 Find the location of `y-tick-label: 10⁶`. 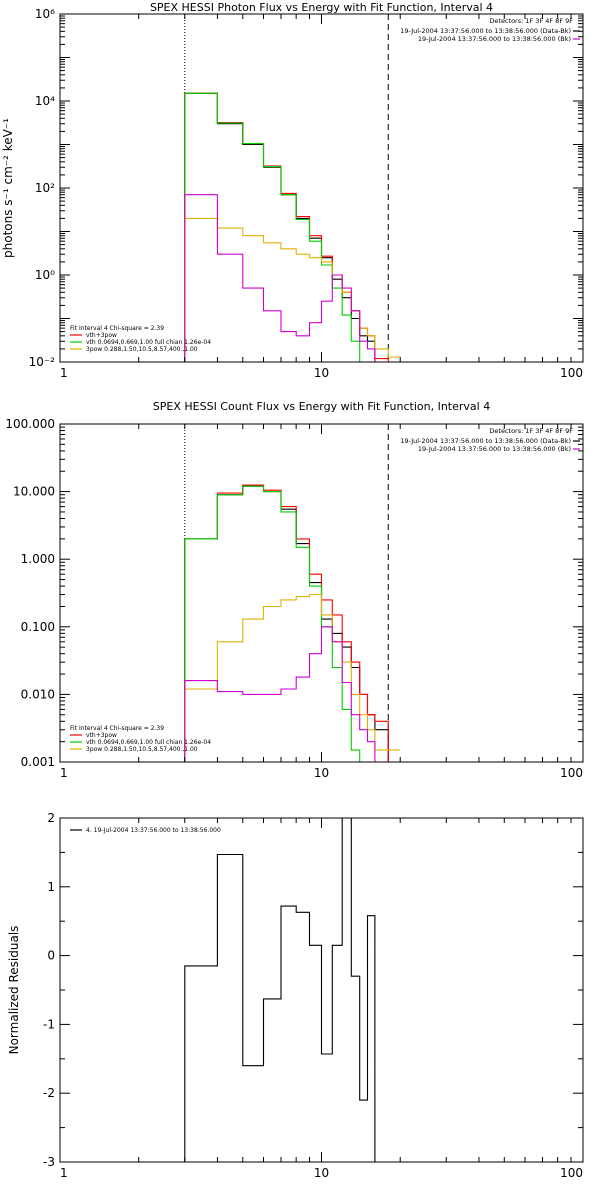

y-tick-label: 10⁶ is located at coordinates (45, 14).